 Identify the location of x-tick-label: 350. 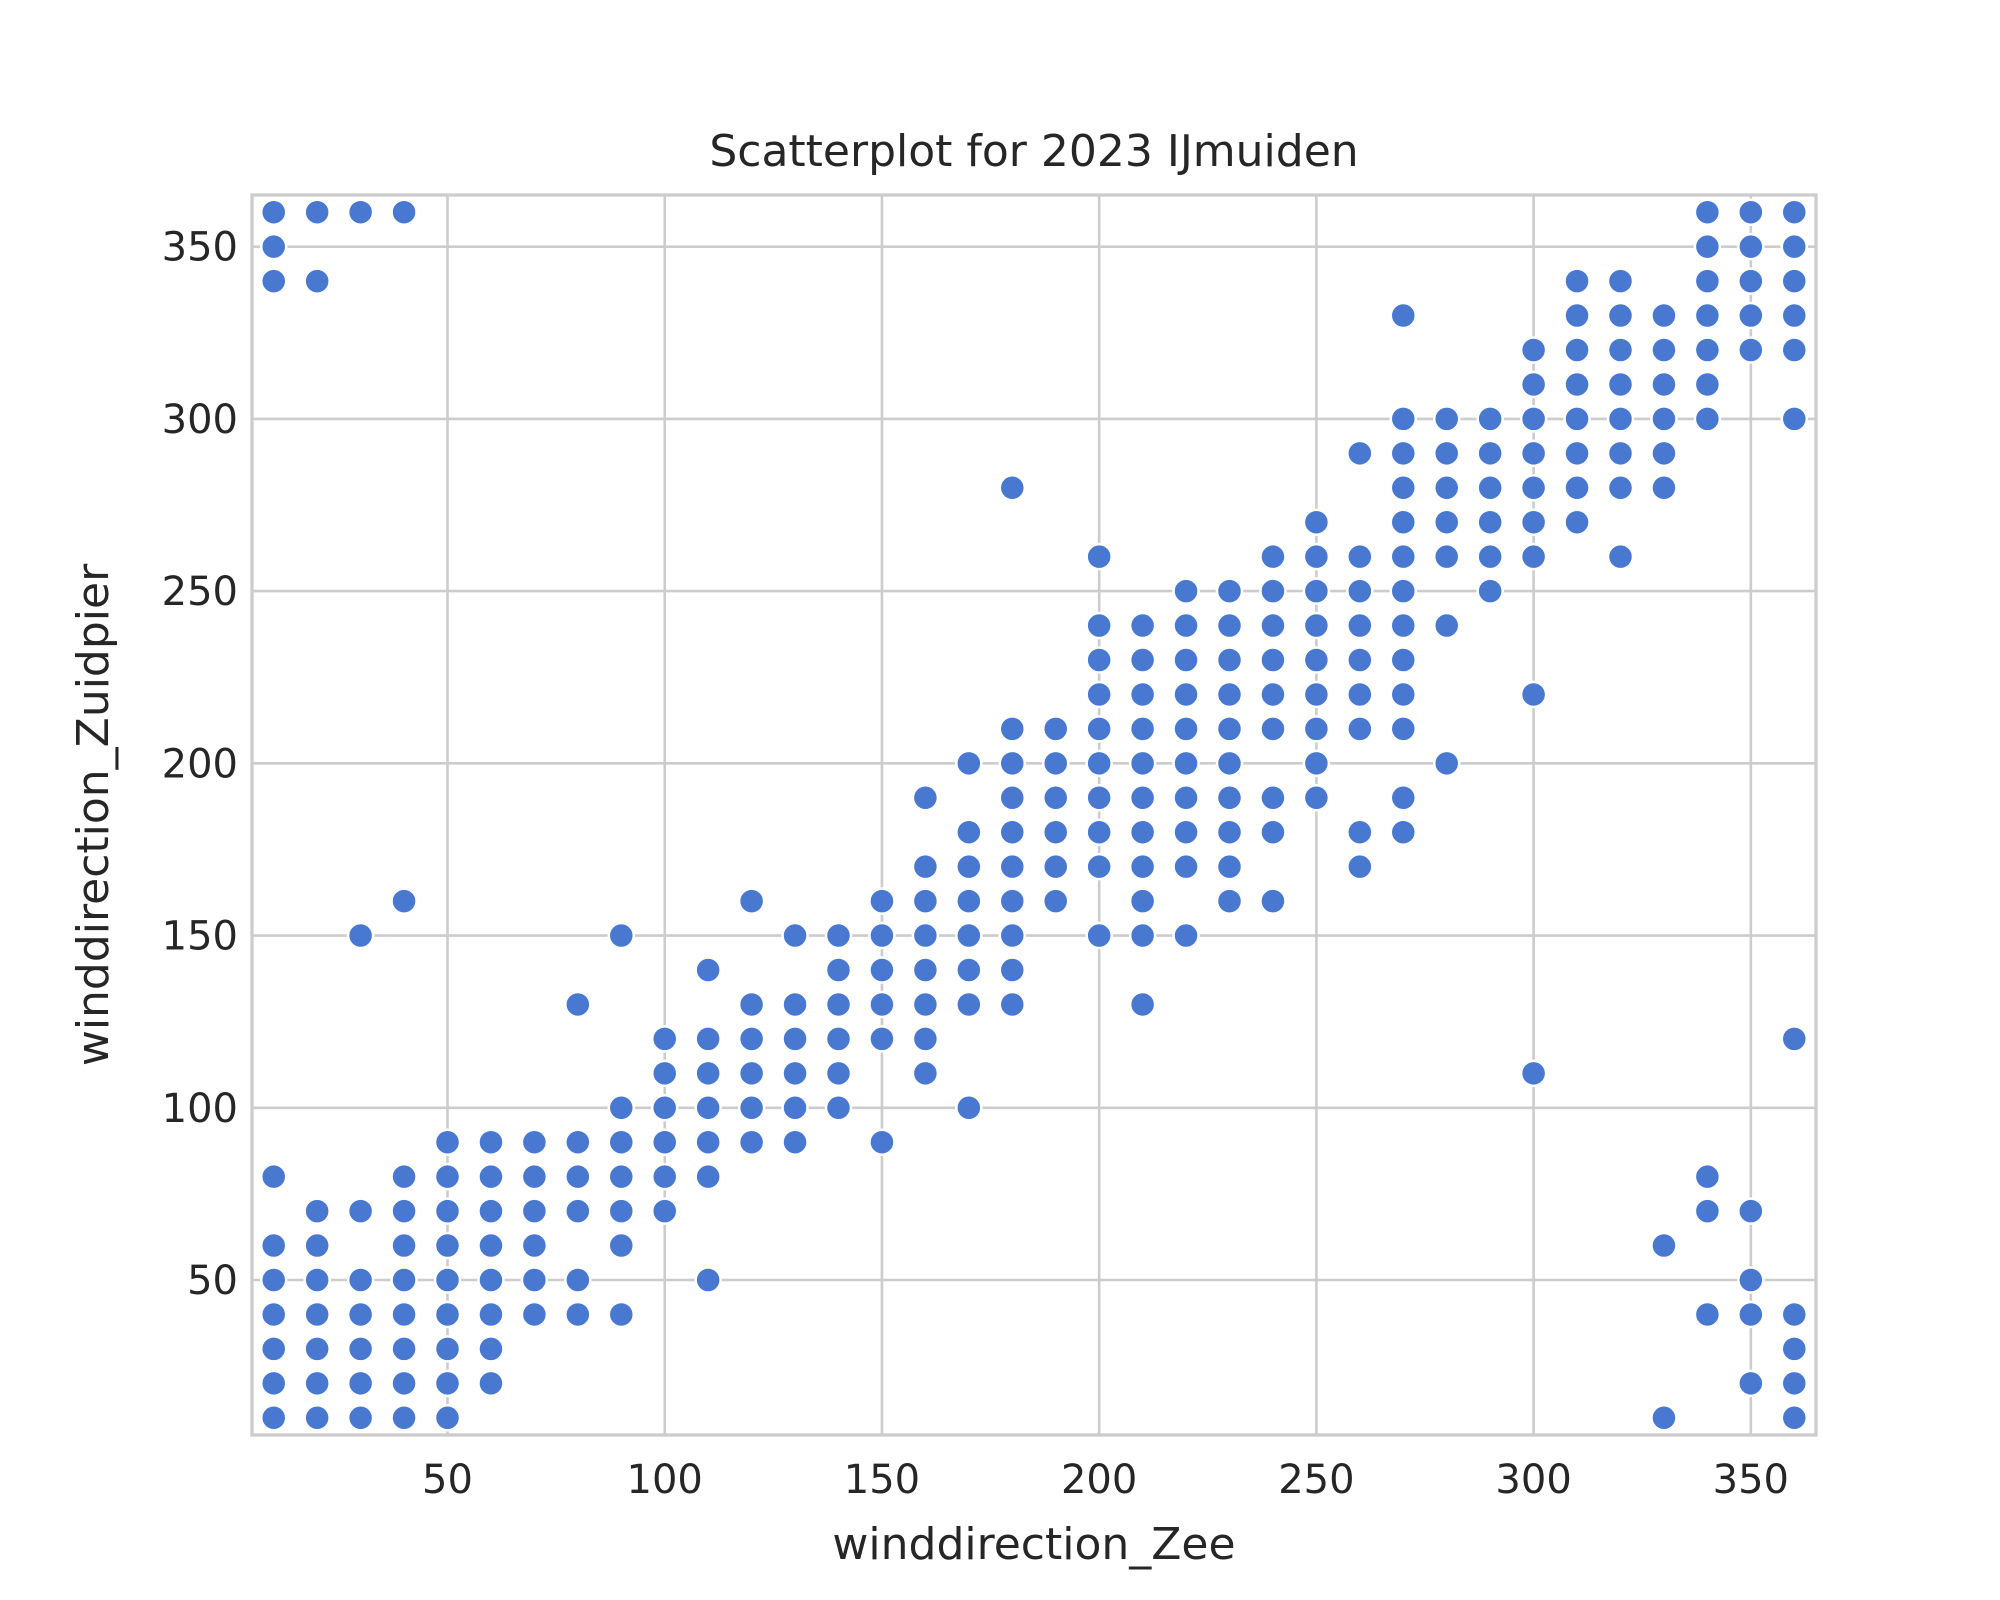
(1751, 1480).